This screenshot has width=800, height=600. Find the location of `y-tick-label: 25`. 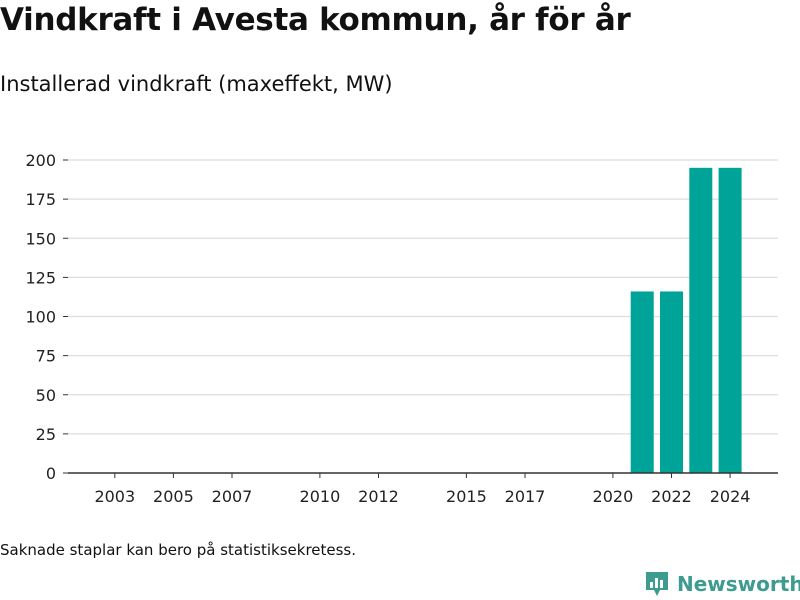

y-tick-label: 25 is located at coordinates (46, 434).